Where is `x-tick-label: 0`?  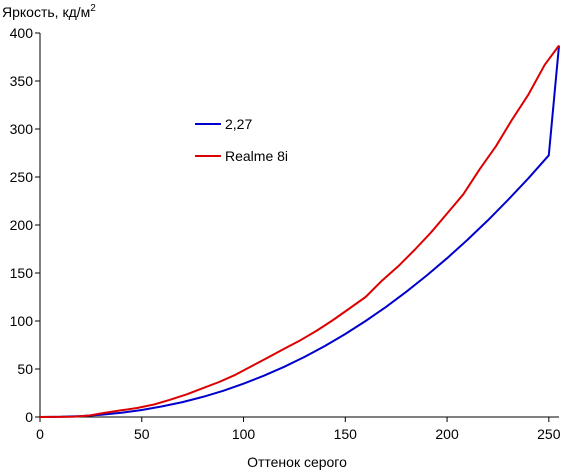 x-tick-label: 0 is located at coordinates (40, 434).